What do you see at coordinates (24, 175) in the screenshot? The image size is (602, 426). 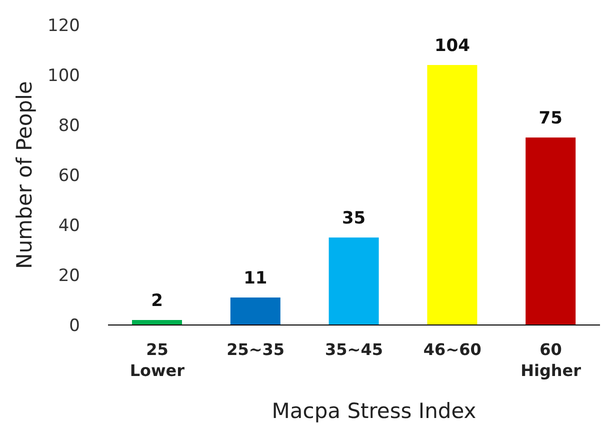 I see `y-axis-title: Number of People` at bounding box center [24, 175].